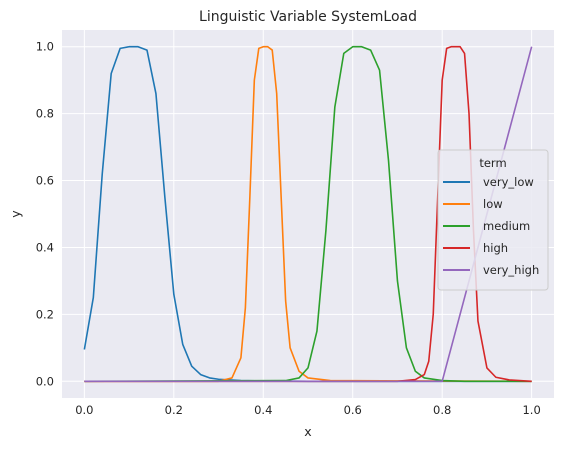  Describe the element at coordinates (45, 47) in the screenshot. I see `y-tick-label: 1.0` at that location.